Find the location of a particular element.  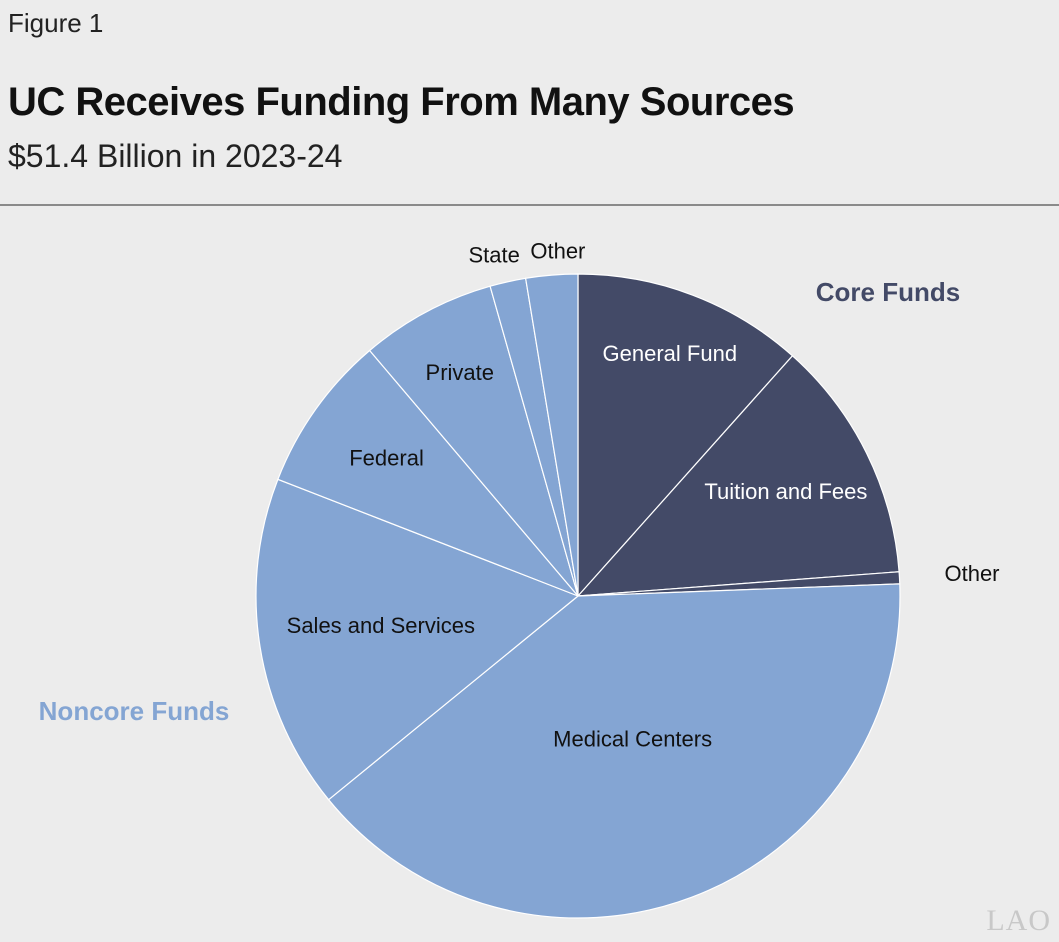

noncore-funds-legend: Noncore Funds is located at coordinates (134, 711).